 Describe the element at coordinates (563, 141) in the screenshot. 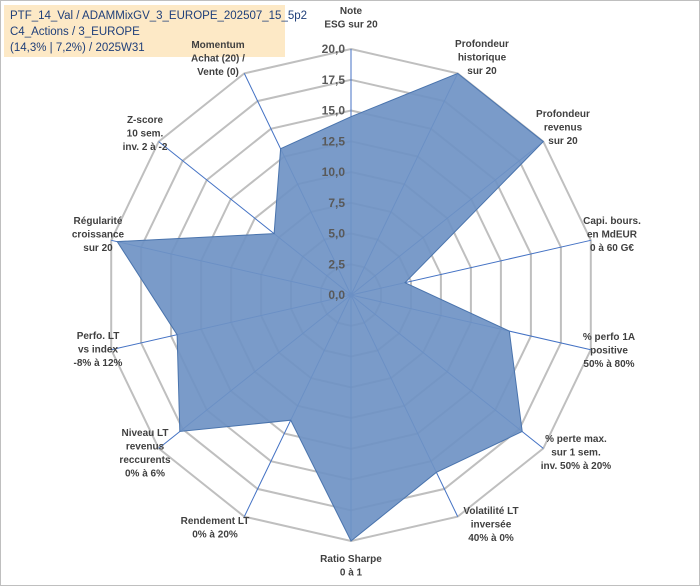

I see `axis-label-2-line-2: sur 20` at that location.